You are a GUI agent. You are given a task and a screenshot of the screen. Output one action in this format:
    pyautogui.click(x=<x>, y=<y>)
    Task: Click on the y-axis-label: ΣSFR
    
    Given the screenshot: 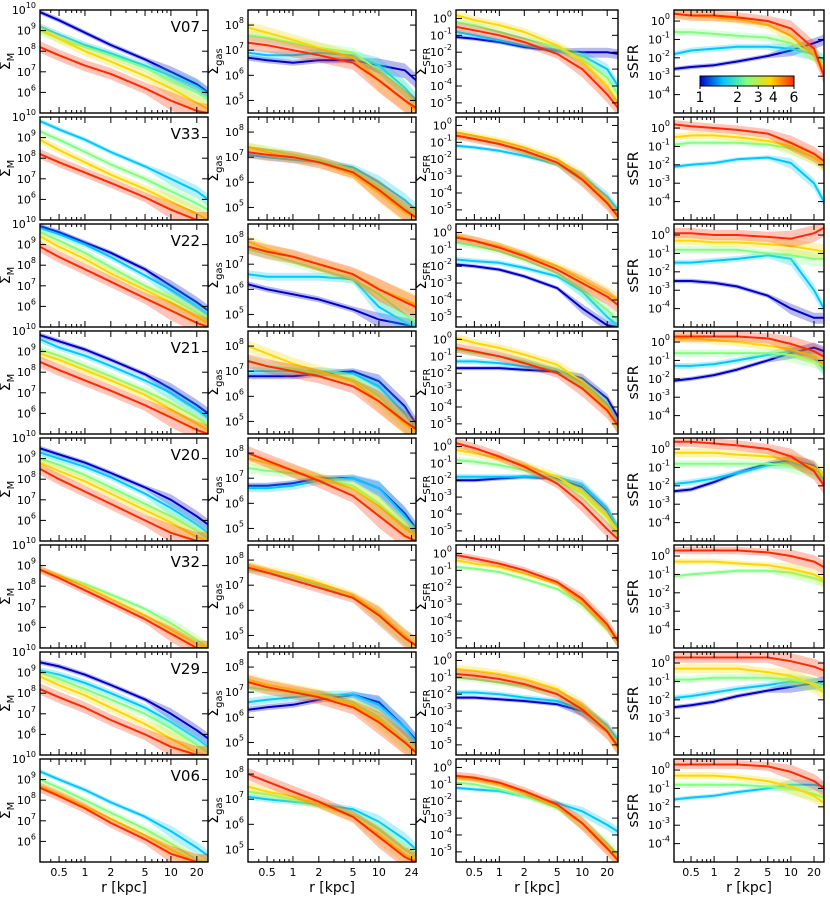 What is the action you would take?
    pyautogui.click(x=423, y=383)
    